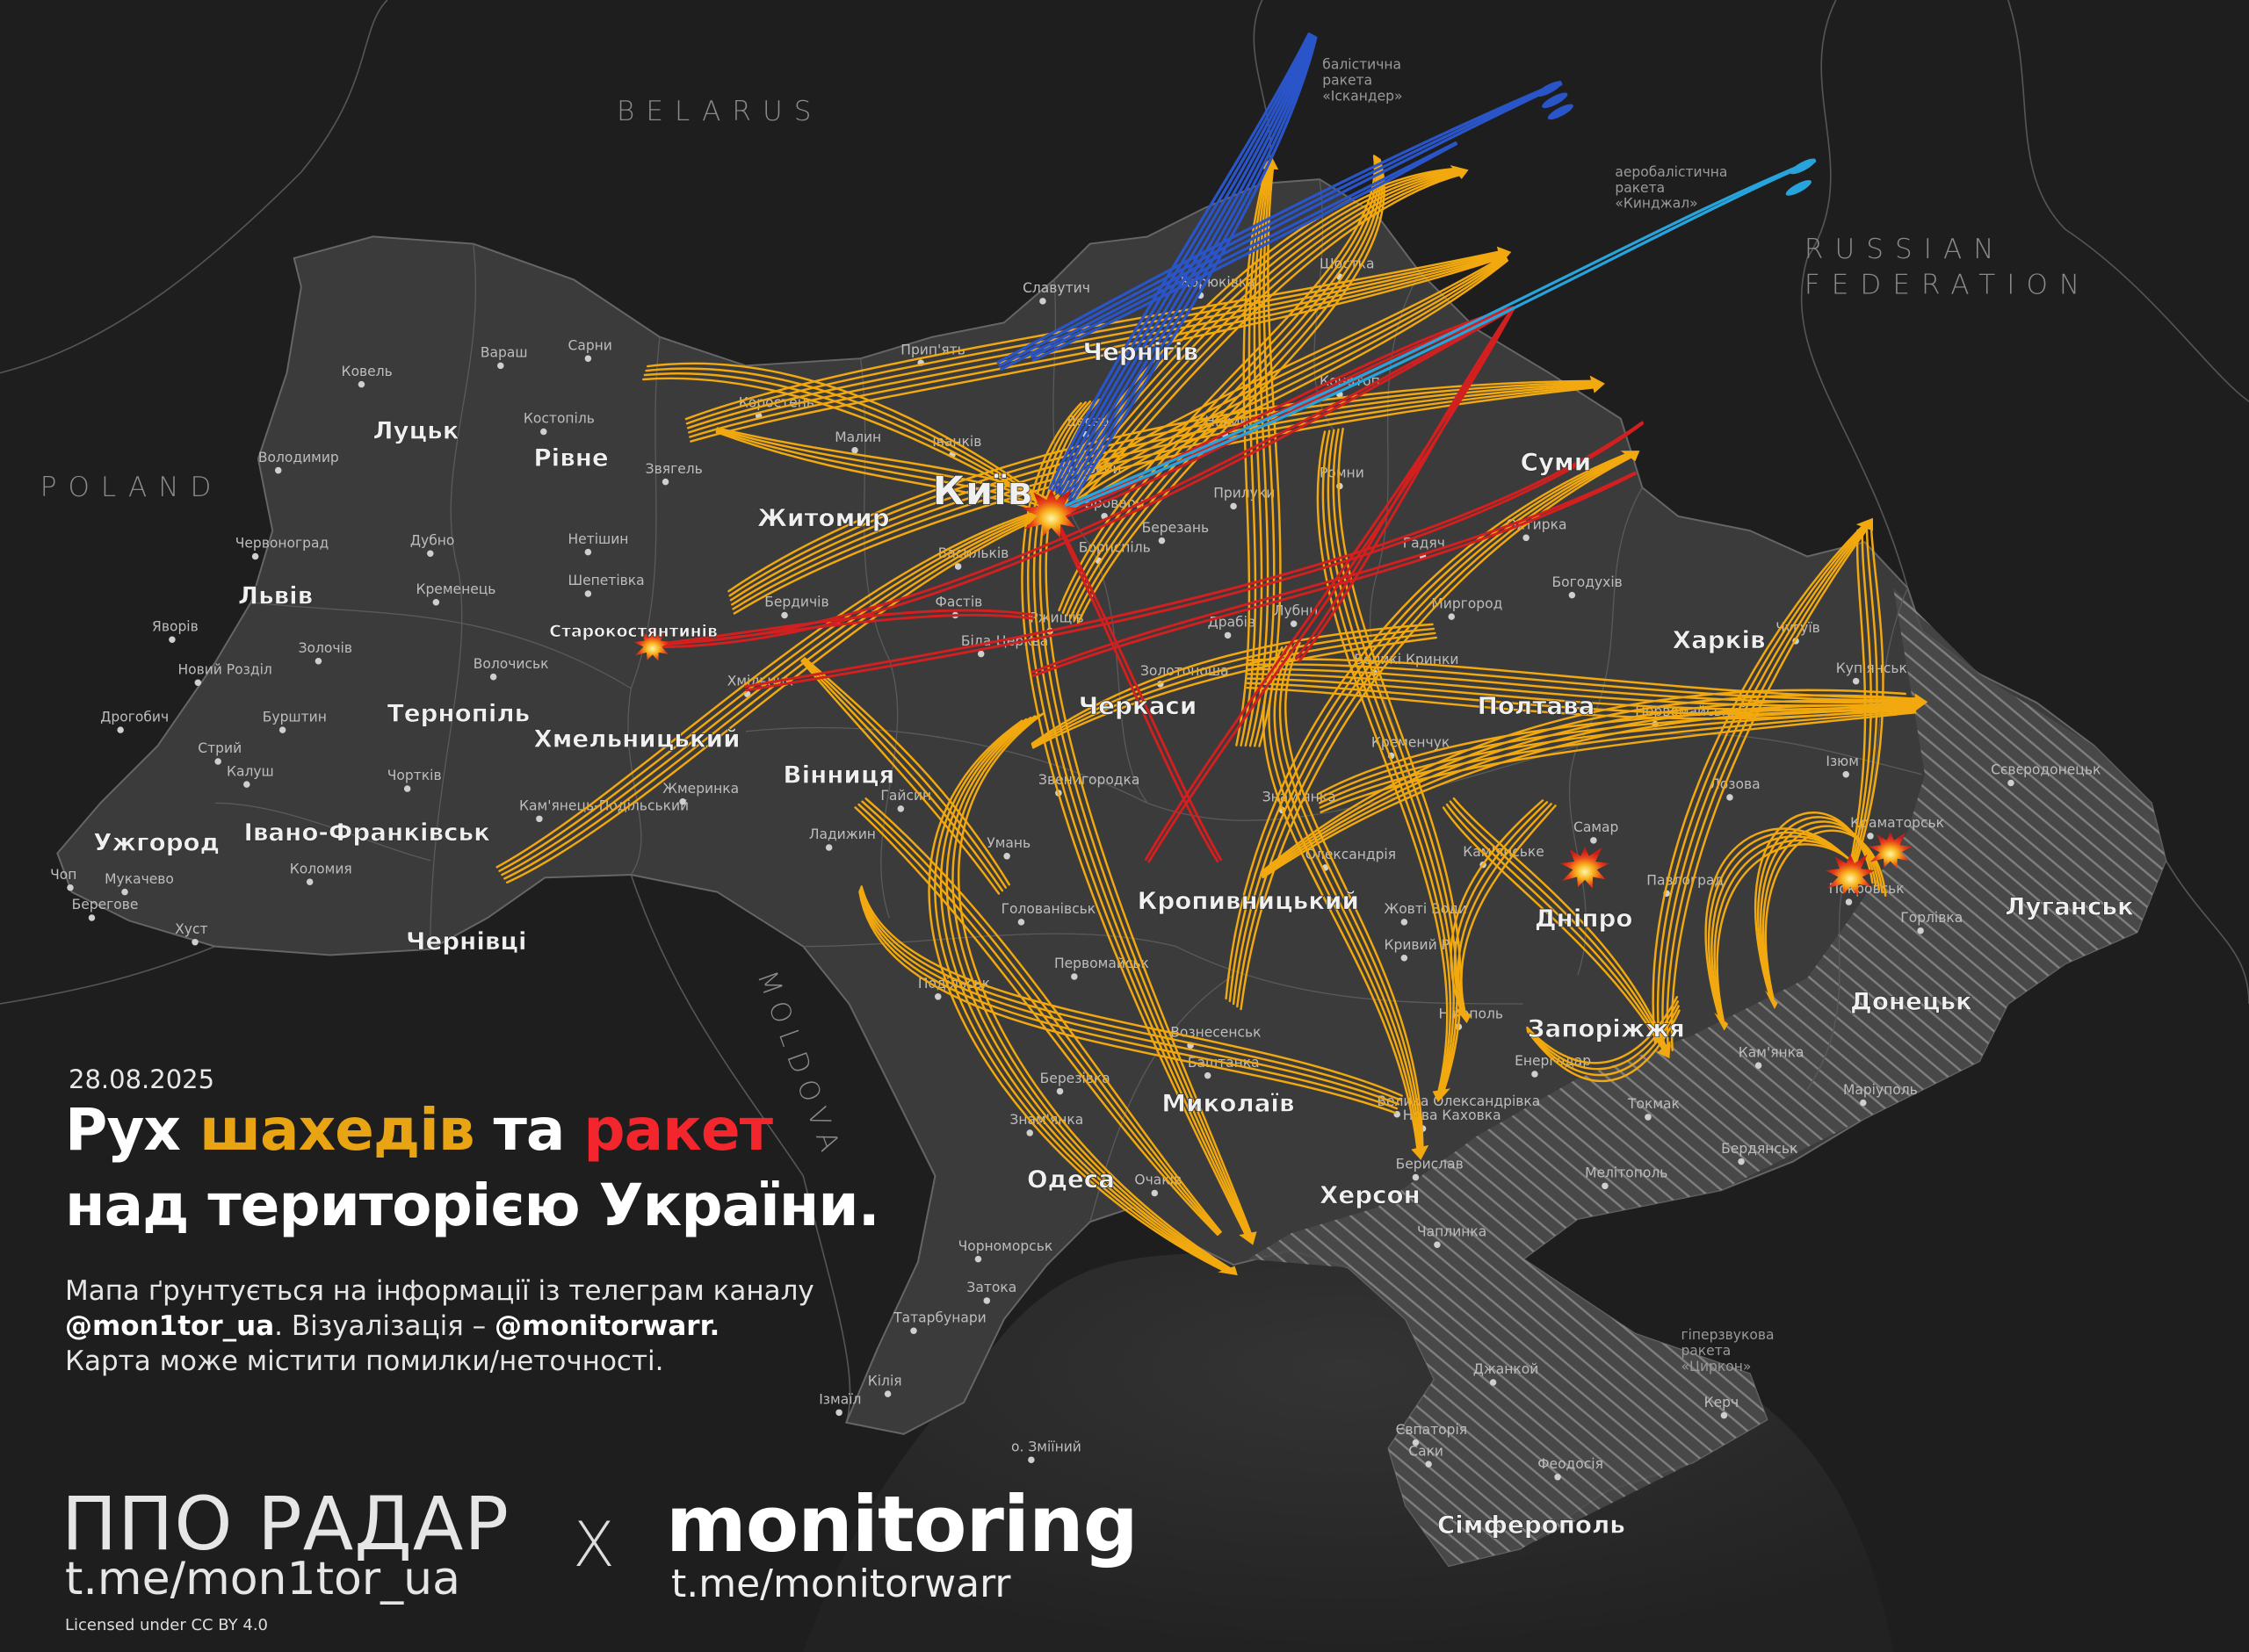 Image resolution: width=2249 pixels, height=1652 pixels. I want to click on city-label: Жмеринка, so click(700, 789).